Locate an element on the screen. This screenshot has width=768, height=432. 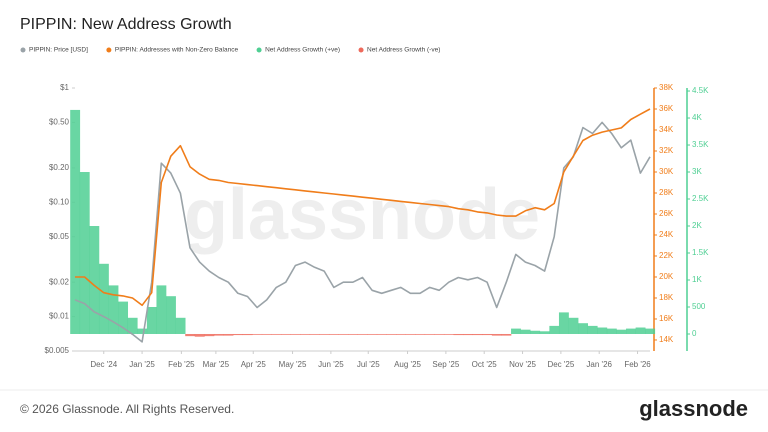
y2-tick-label: 32K is located at coordinates (666, 150).